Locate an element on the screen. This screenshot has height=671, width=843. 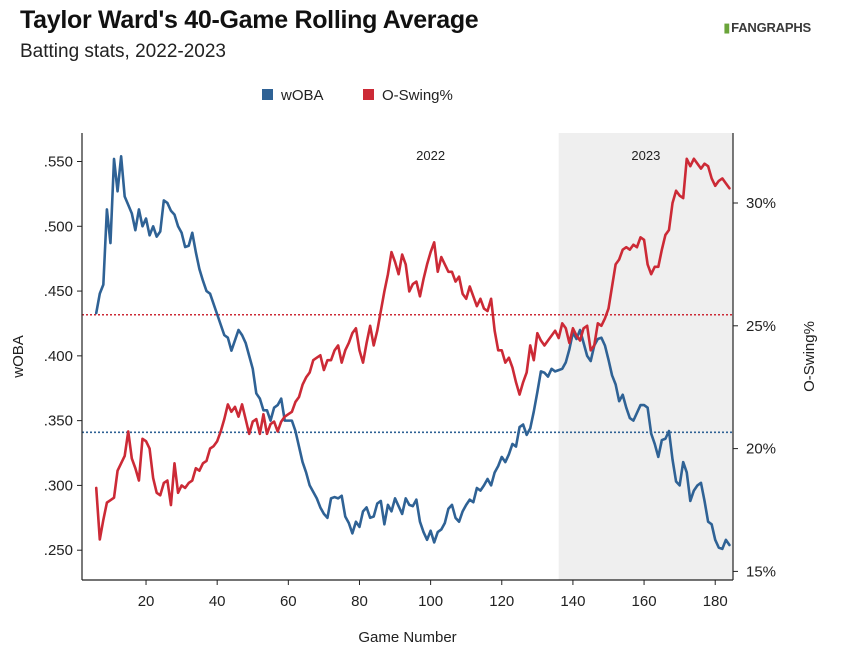
legend-swatch-woba is located at coordinates (267, 94).